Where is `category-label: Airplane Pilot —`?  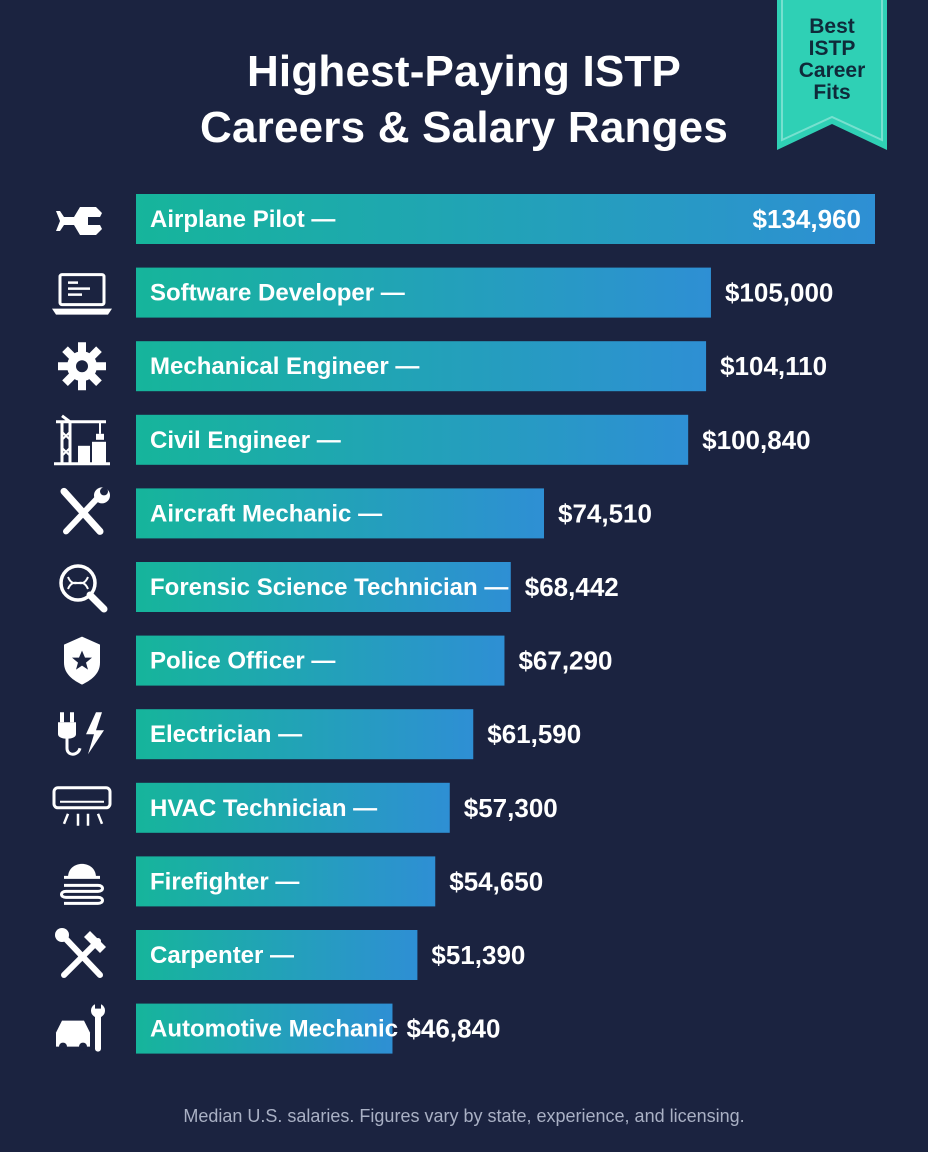
category-label: Airplane Pilot — is located at coordinates (242, 219).